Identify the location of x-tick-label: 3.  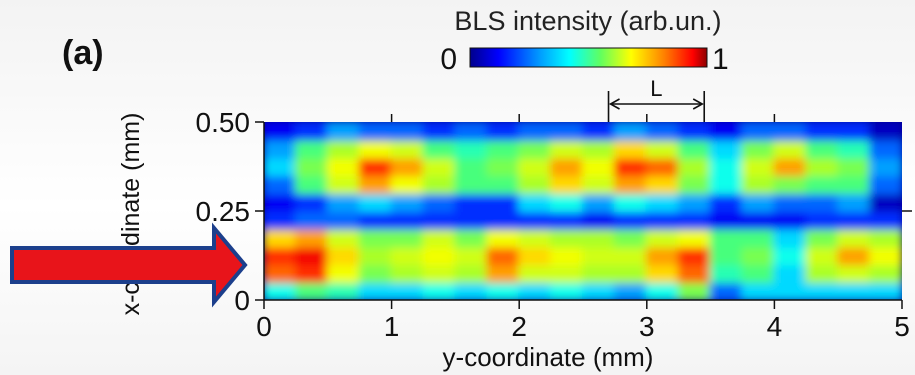
(647, 326).